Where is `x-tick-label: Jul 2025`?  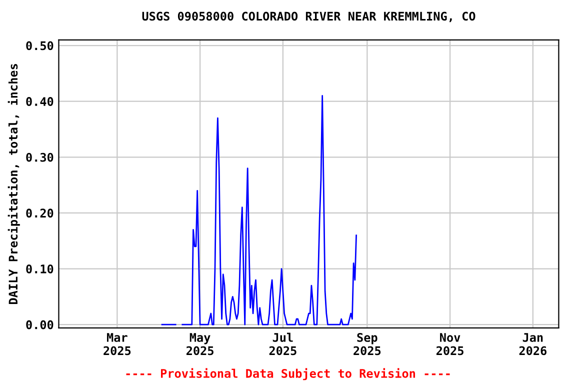 x-tick-label: Jul 2025 is located at coordinates (282, 344).